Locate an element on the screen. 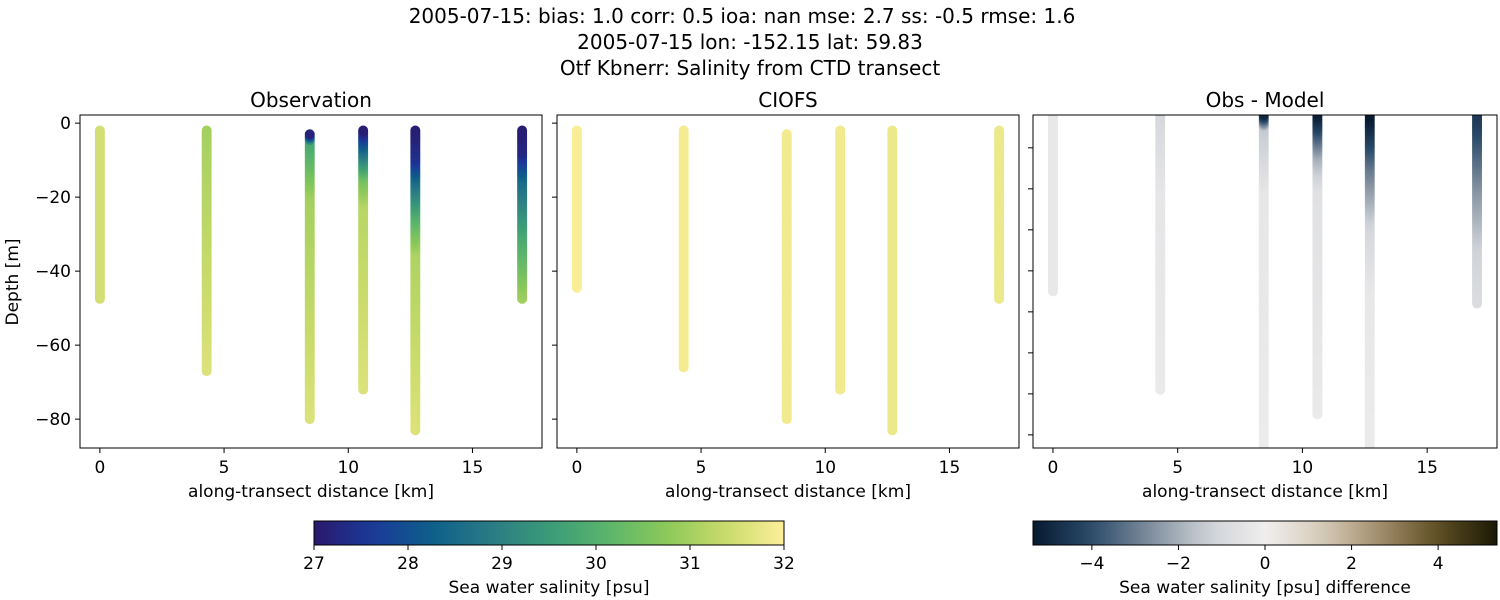 This screenshot has width=1500, height=600. colorbar-tick-label: 31 is located at coordinates (690, 564).